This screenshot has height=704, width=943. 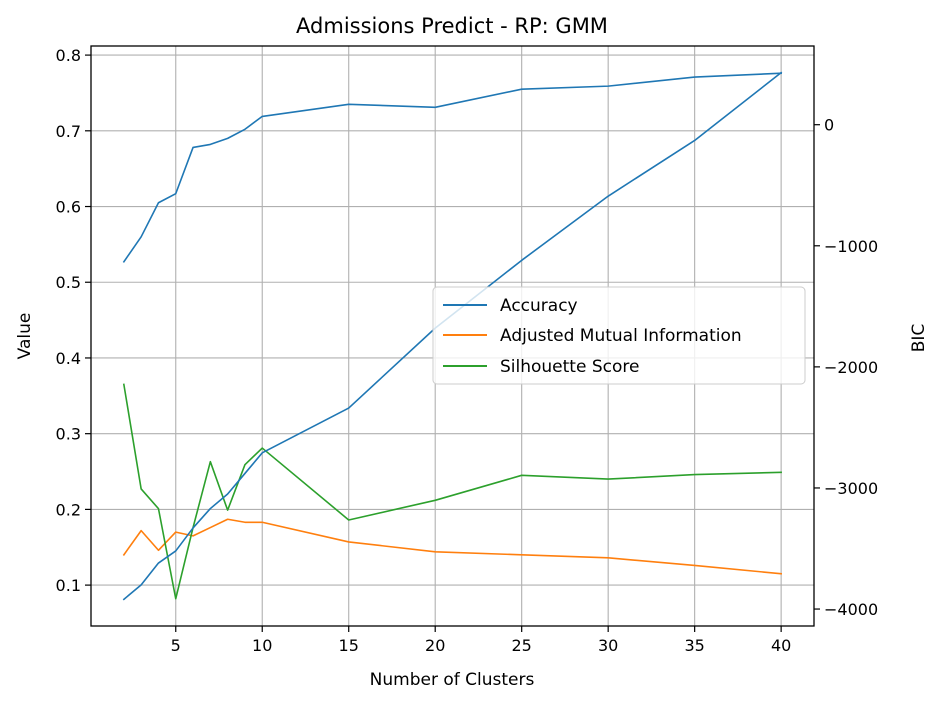 What do you see at coordinates (349, 645) in the screenshot?
I see `x-tick-label: 15` at bounding box center [349, 645].